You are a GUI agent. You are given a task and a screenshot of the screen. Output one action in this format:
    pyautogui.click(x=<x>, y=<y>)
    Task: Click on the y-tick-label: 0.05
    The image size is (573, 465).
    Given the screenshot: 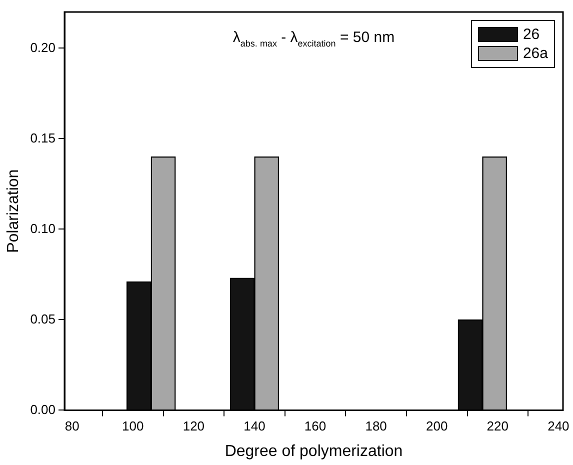 What is the action you would take?
    pyautogui.click(x=43, y=318)
    